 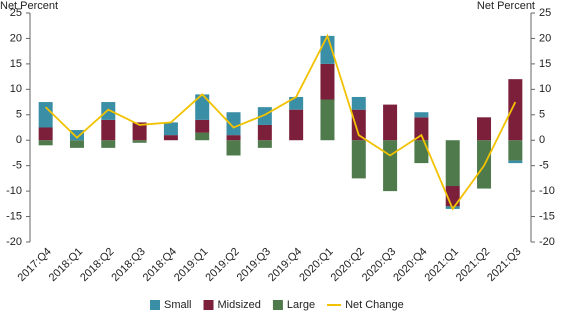 I want to click on x-tick-label: 2018:Q1, so click(x=66, y=265).